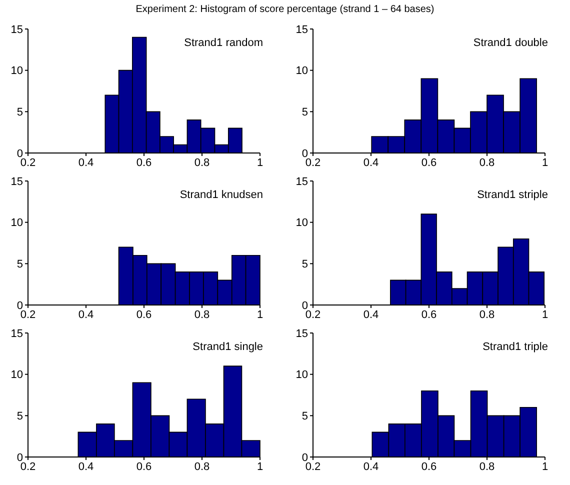 The width and height of the screenshot is (570, 485). What do you see at coordinates (223, 43) in the screenshot?
I see `annotation: Strand1 random` at bounding box center [223, 43].